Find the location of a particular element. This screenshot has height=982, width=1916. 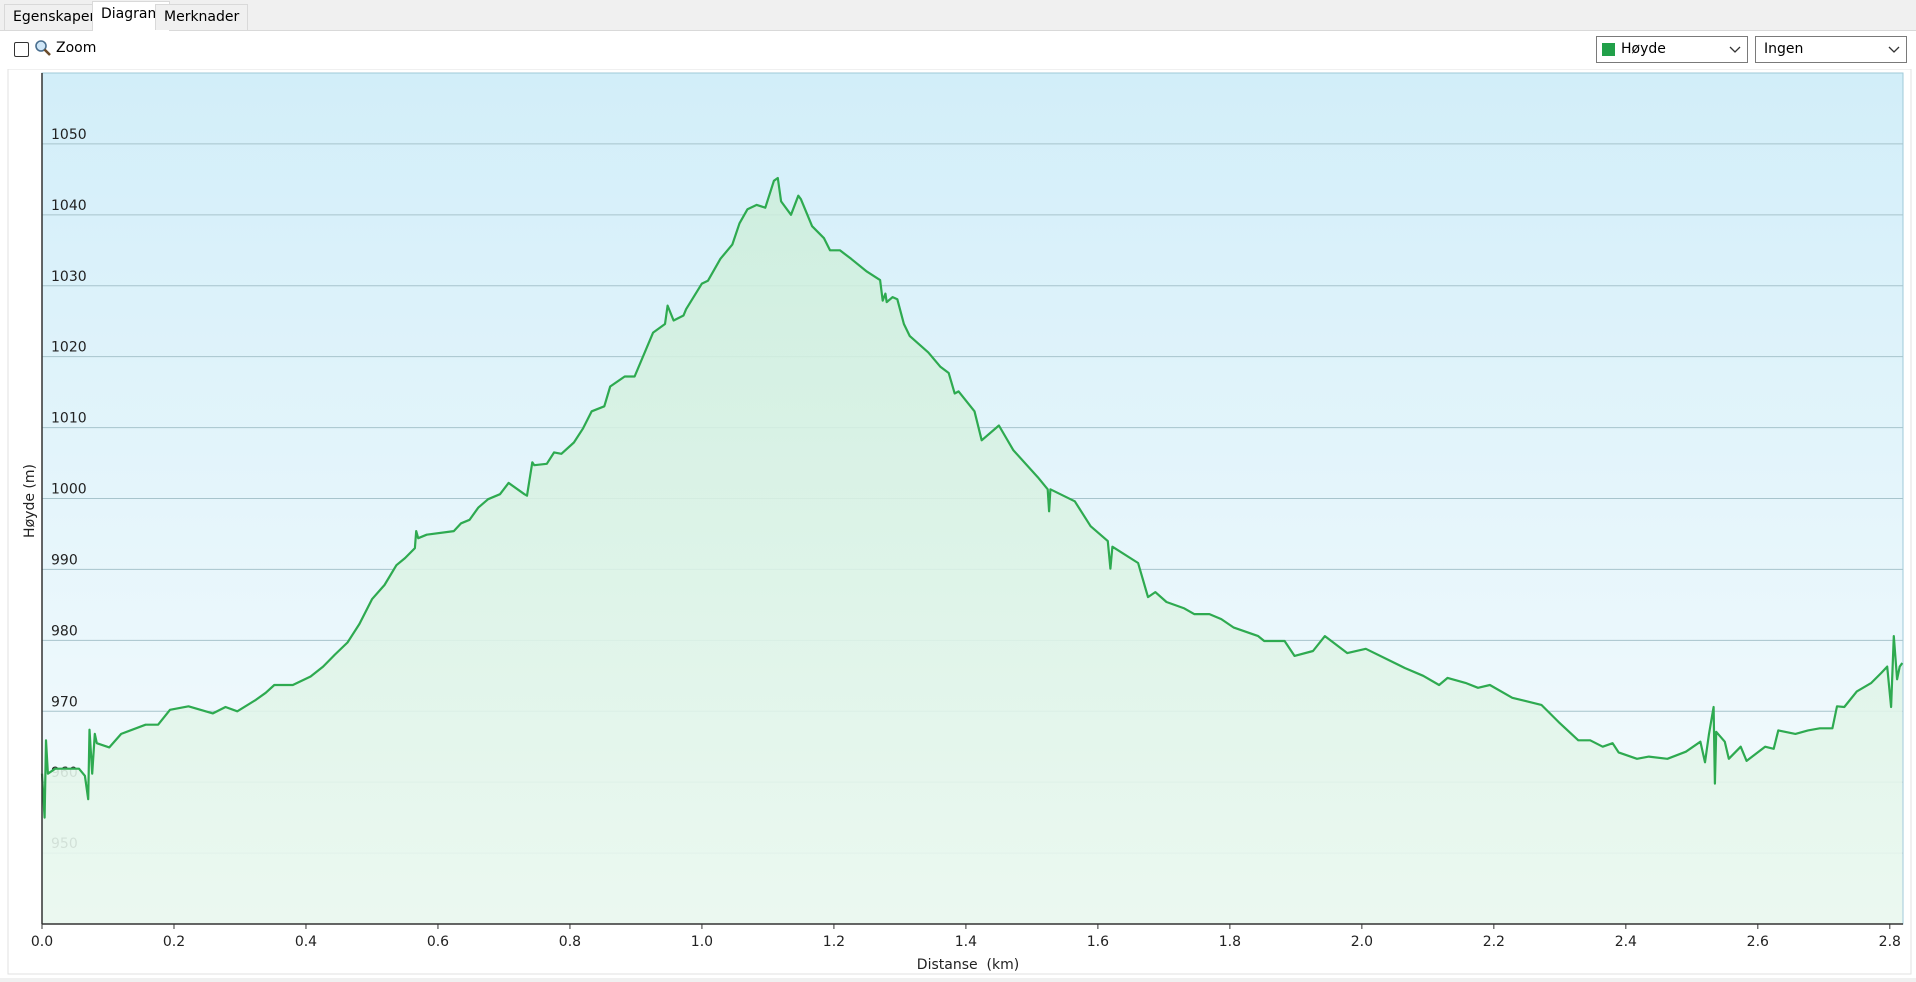

tab: Merknader is located at coordinates (202, 17).